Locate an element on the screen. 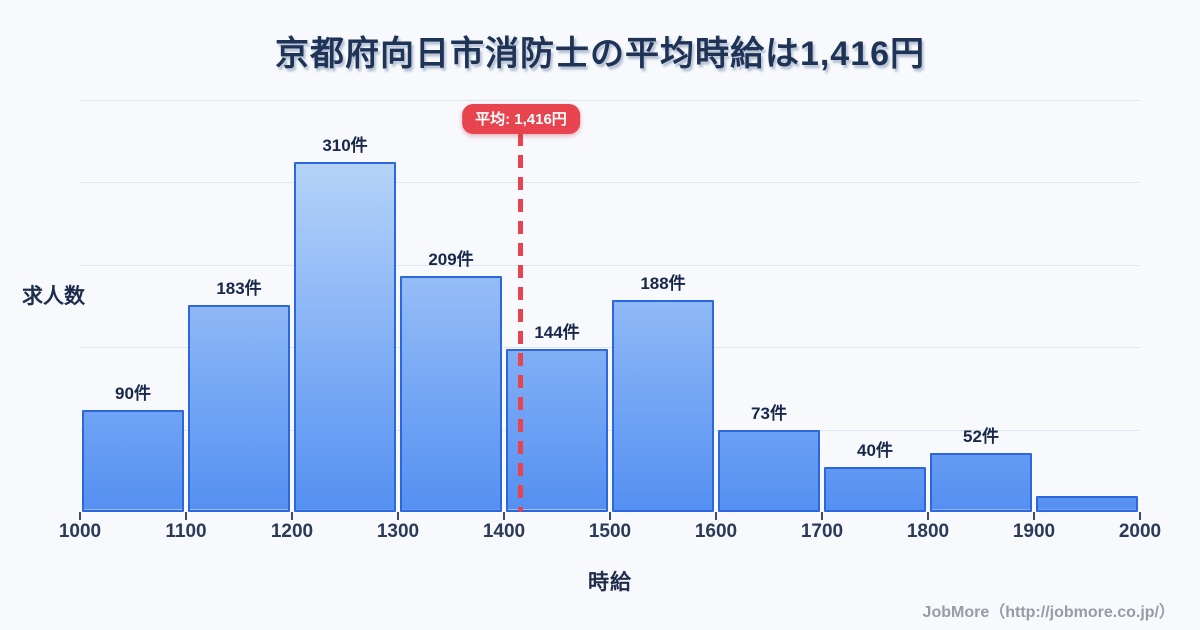 The width and height of the screenshot is (1200, 630). x-tick-label: 1900 is located at coordinates (1034, 531).